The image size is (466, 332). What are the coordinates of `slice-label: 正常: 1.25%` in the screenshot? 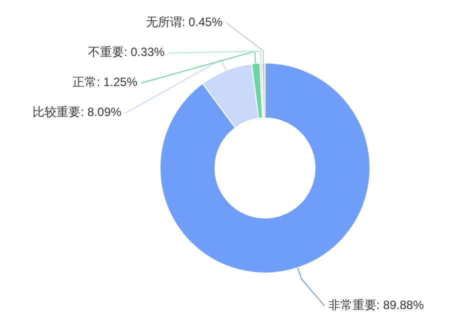 It's located at (105, 82).